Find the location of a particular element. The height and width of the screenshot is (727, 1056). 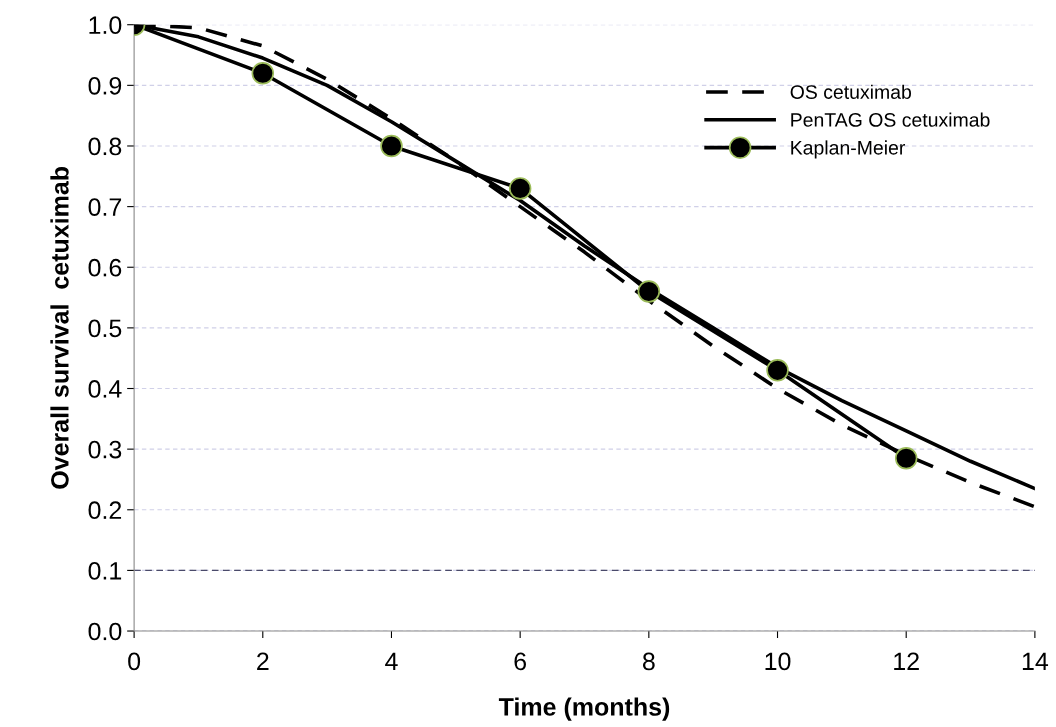

y-tick-label: 0.4 is located at coordinates (105, 389).